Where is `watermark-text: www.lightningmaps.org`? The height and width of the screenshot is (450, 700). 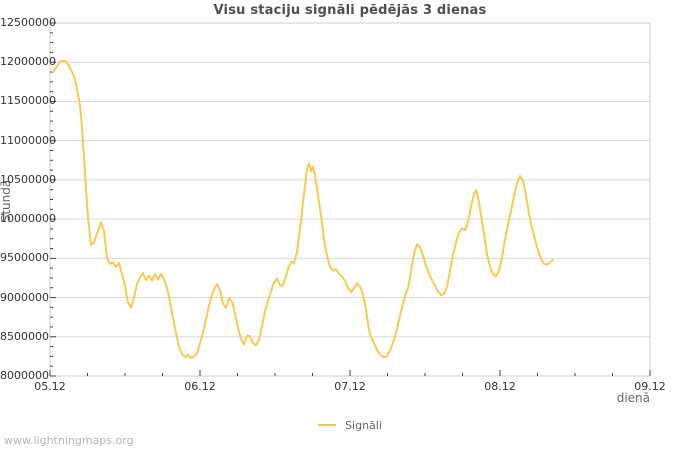 watermark-text: www.lightningmaps.org is located at coordinates (69, 440).